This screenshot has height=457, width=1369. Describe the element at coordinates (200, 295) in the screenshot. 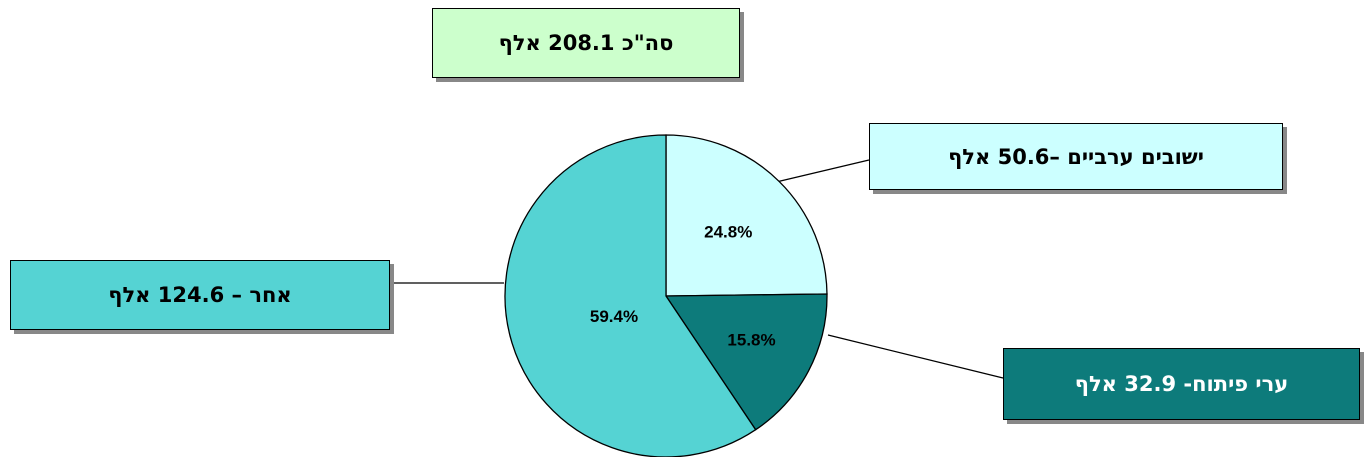

I see `slice-label: אחר – 124.6 אלף` at that location.